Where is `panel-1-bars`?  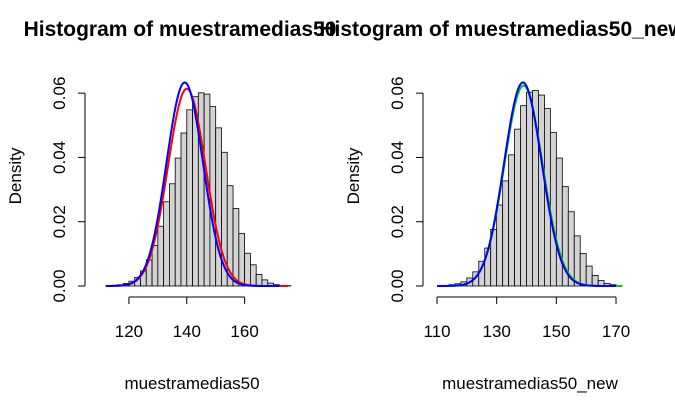
panel-1-bars is located at coordinates (201, 189).